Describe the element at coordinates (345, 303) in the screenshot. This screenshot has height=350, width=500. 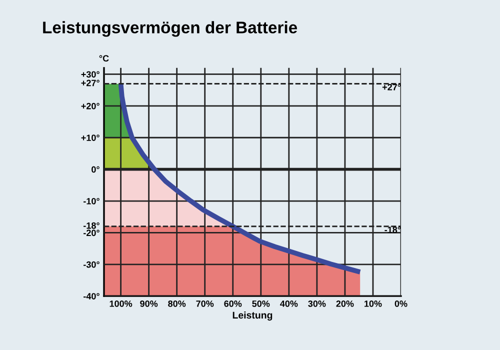
I see `x-tick-label: 20%` at that location.